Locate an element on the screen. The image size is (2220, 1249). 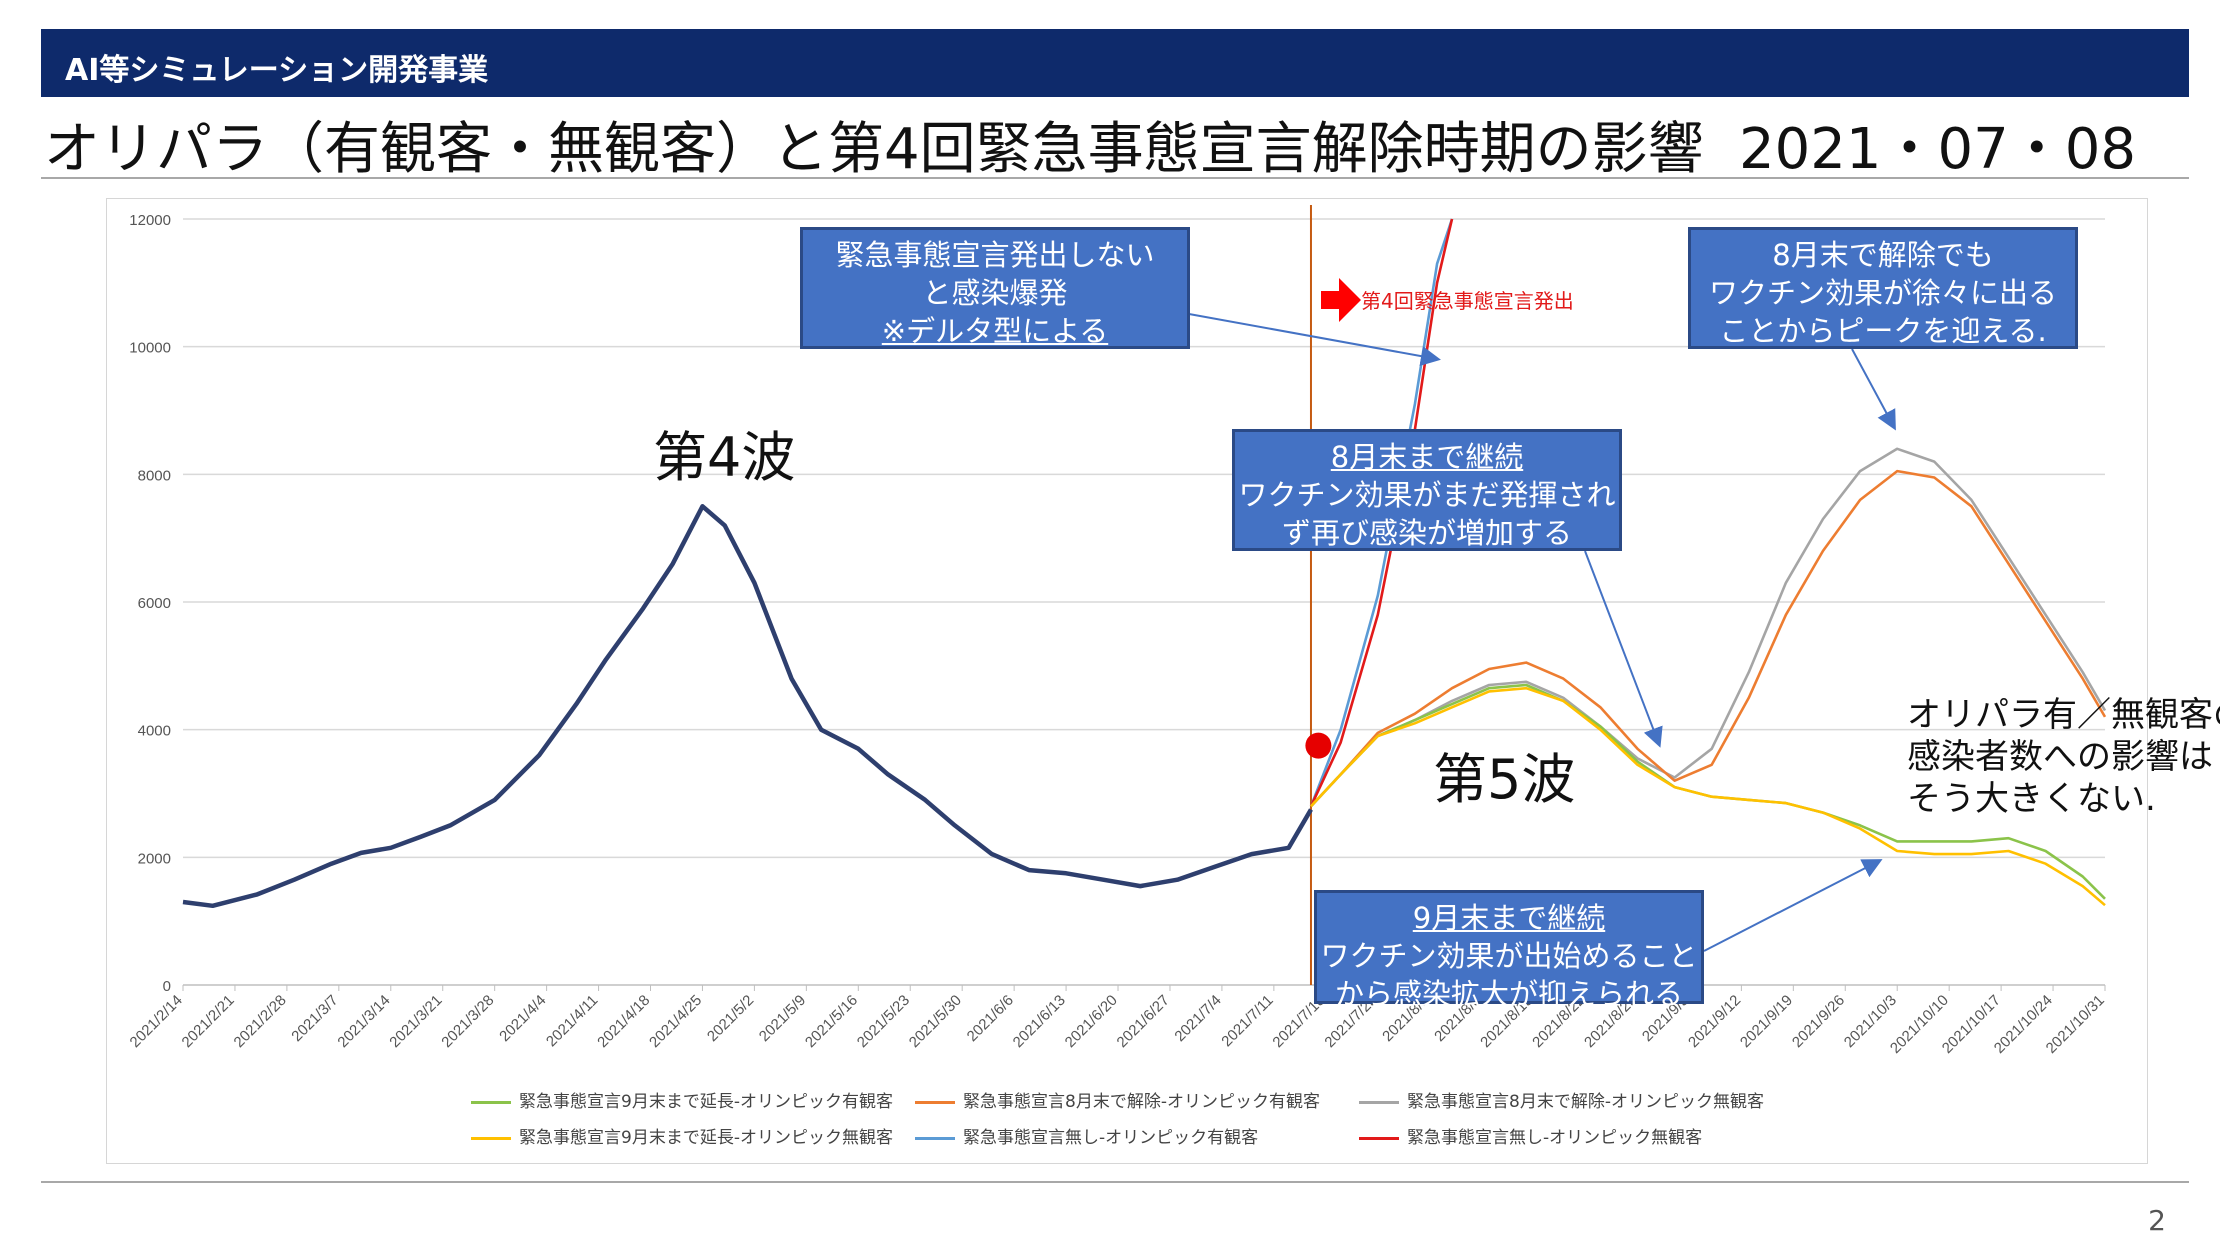
x-tick-label: 2021/3/7 is located at coordinates (314, 1018).